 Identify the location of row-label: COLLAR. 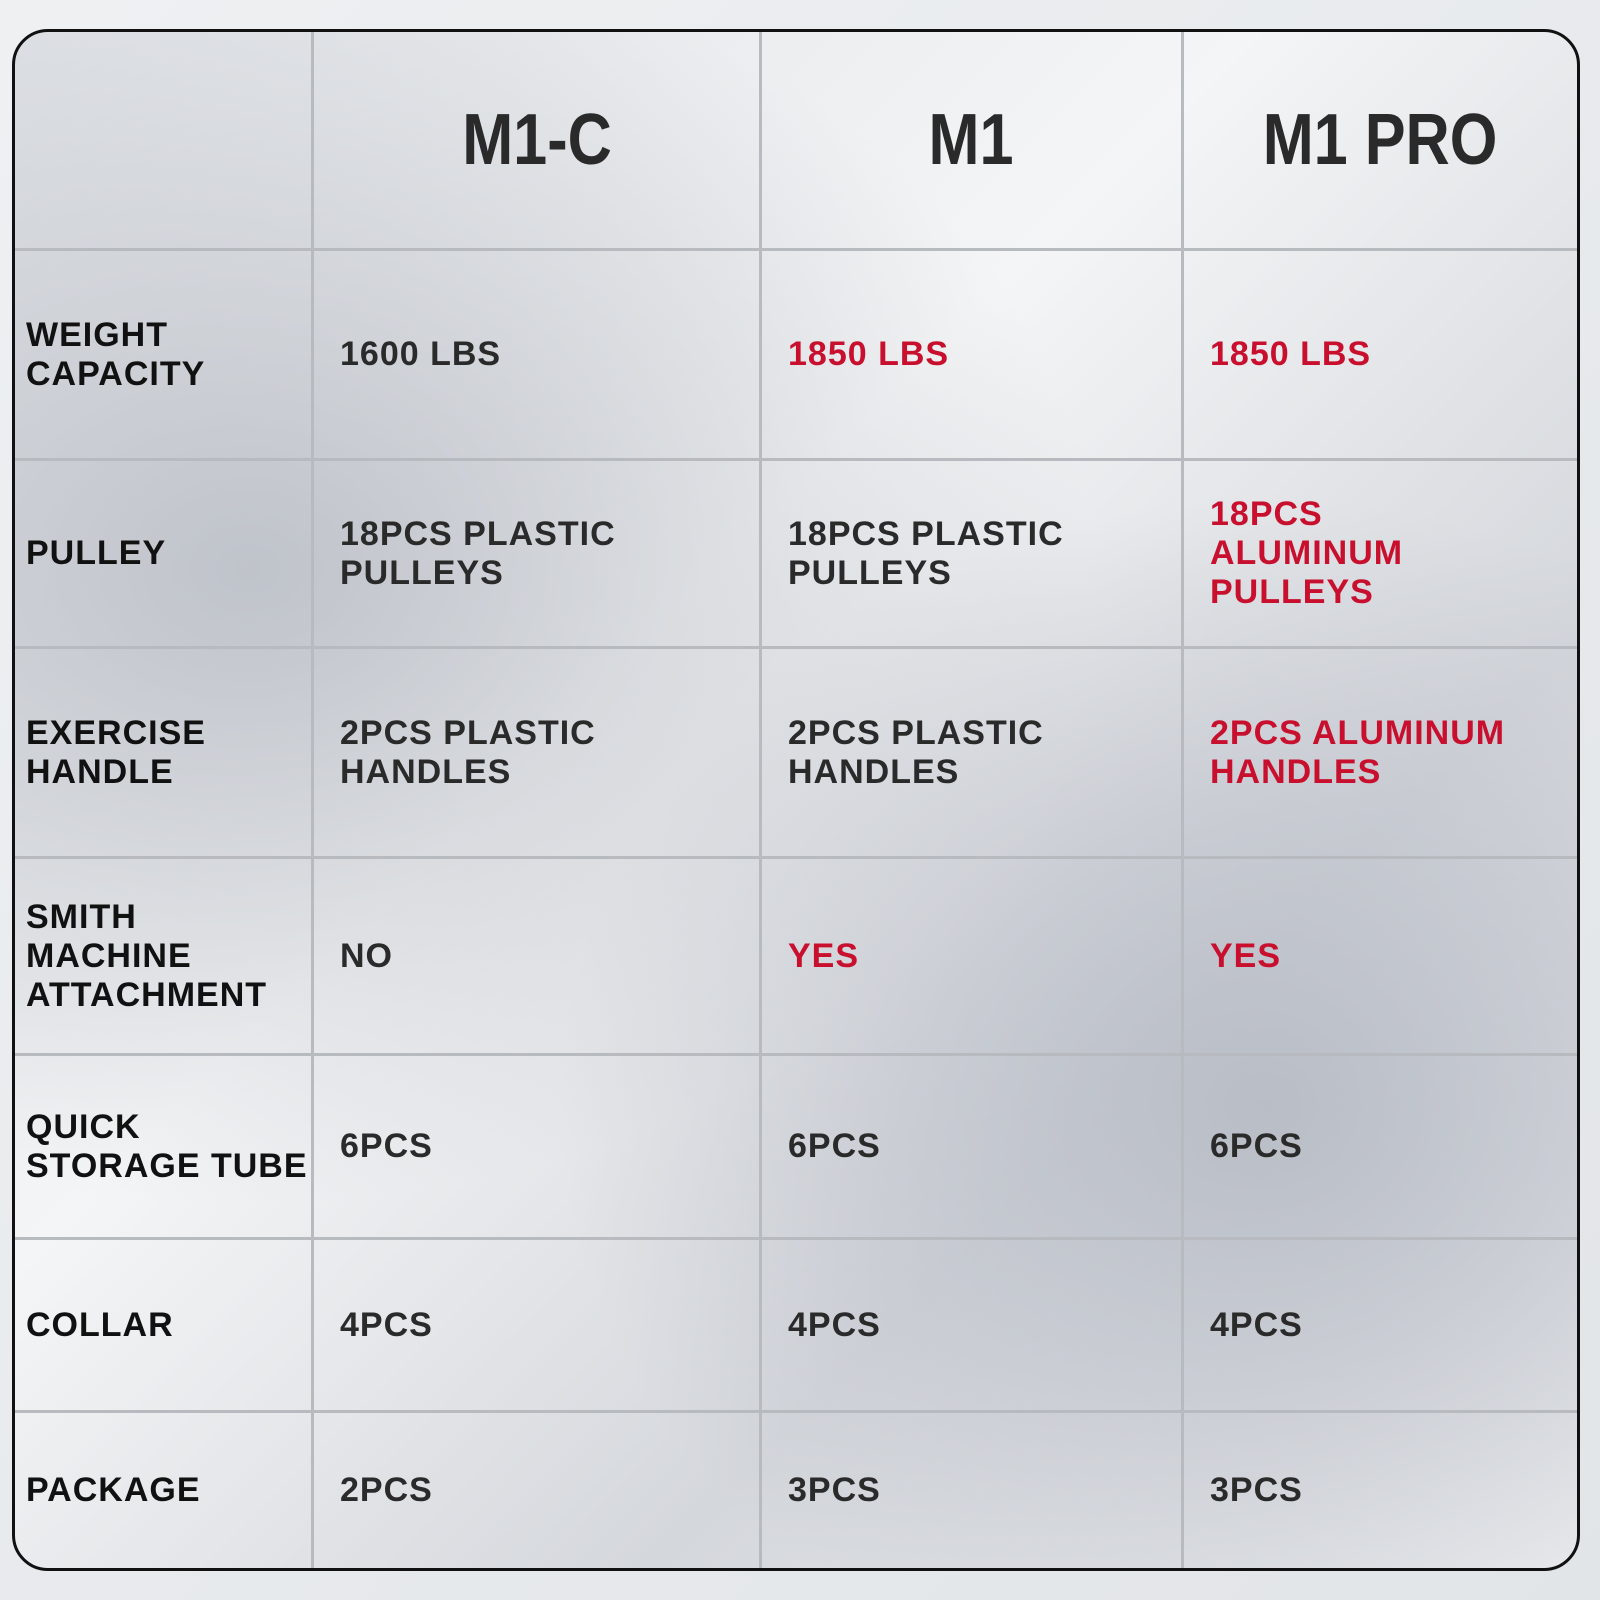
(164, 1326).